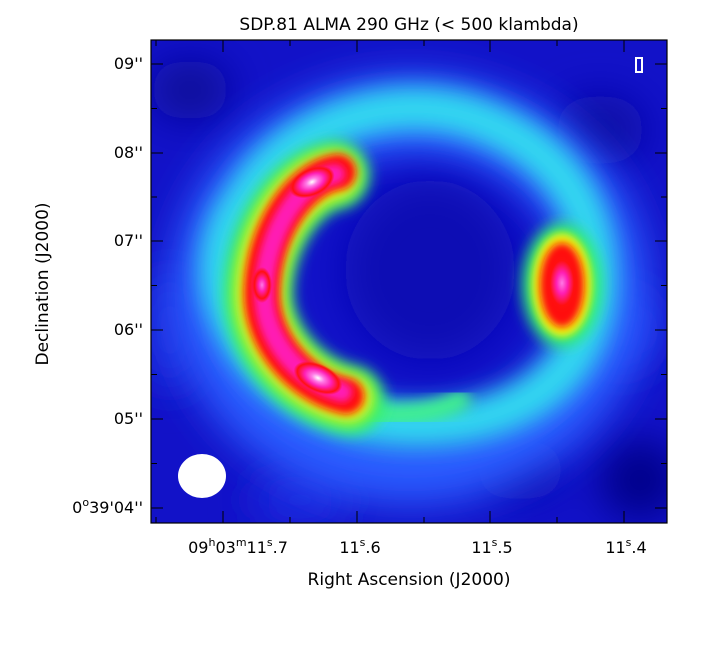 Image resolution: width=707 pixels, height=657 pixels. What do you see at coordinates (77, 507) in the screenshot?
I see `y-tick-deg: 0` at bounding box center [77, 507].